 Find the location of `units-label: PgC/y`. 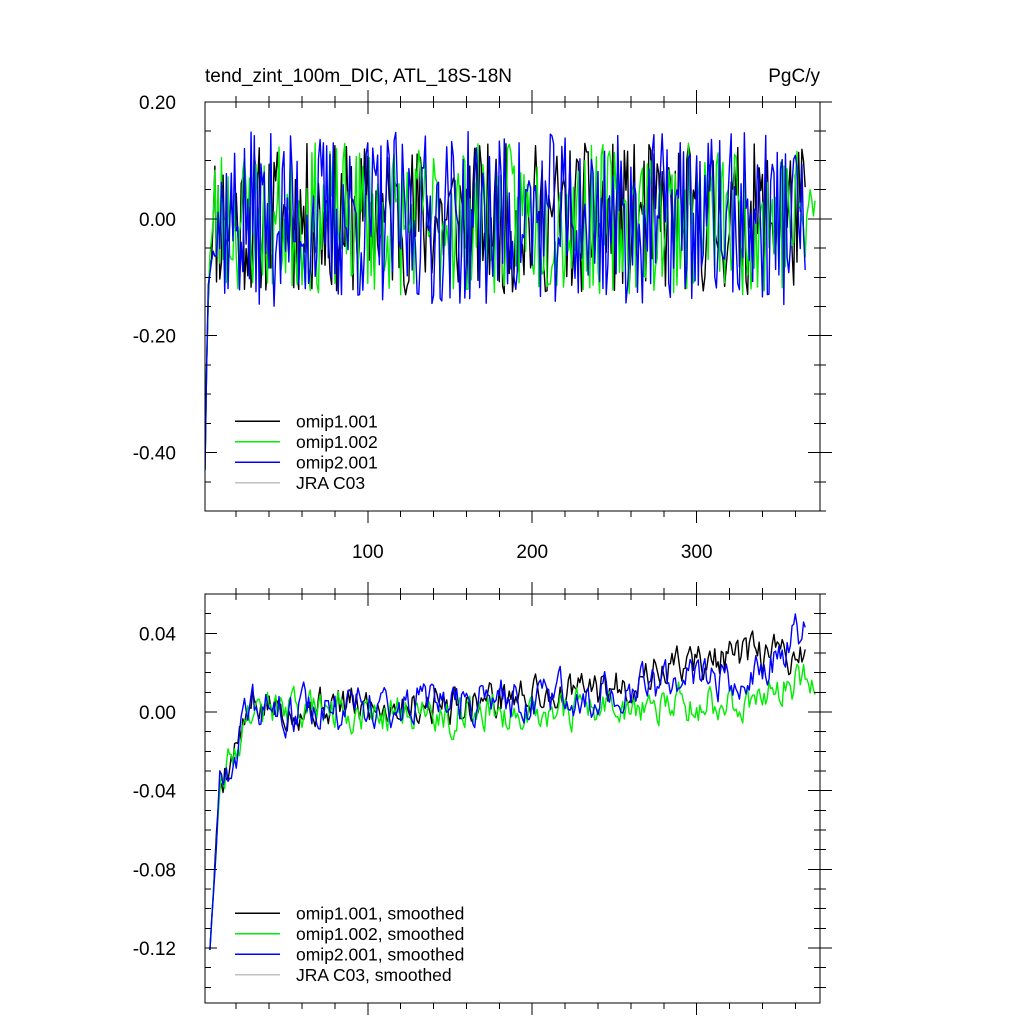

units-label: PgC/y is located at coordinates (794, 76).